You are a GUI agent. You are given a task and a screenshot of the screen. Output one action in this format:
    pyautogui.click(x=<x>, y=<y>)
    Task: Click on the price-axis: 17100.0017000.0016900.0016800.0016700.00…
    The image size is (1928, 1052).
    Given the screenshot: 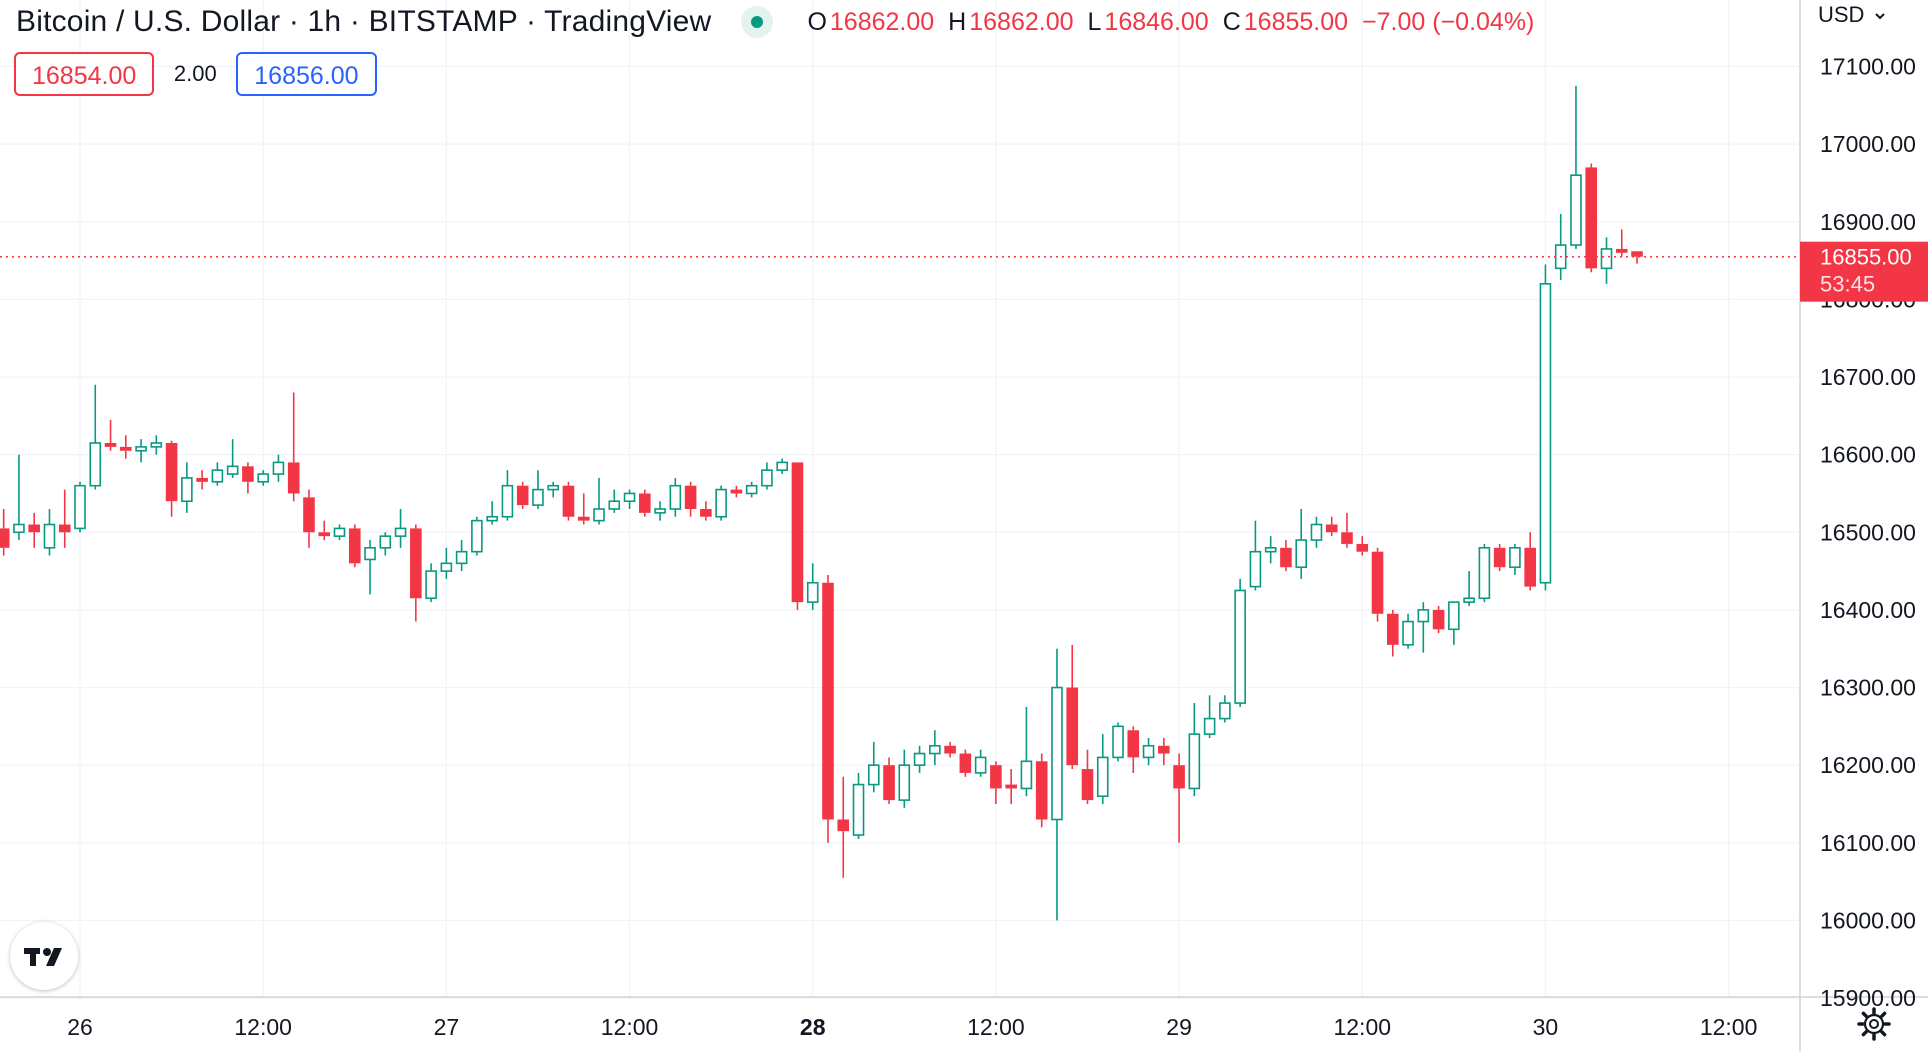 What is the action you would take?
    pyautogui.click(x=1868, y=533)
    